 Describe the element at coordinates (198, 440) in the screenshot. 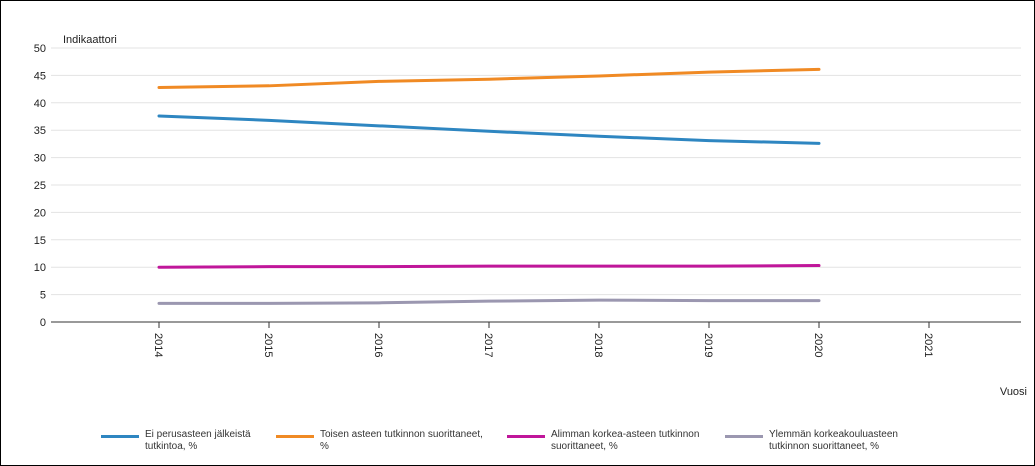

I see `legend-label: Ei perusasteen jälkeistä tutkintoa, %` at that location.